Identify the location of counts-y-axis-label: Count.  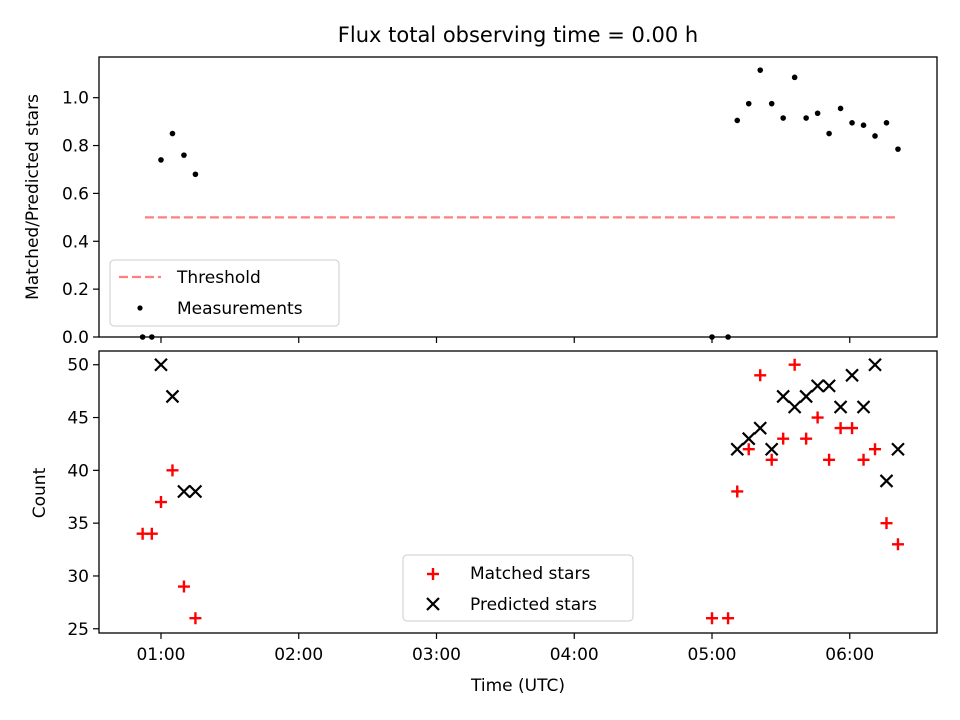
(40, 492).